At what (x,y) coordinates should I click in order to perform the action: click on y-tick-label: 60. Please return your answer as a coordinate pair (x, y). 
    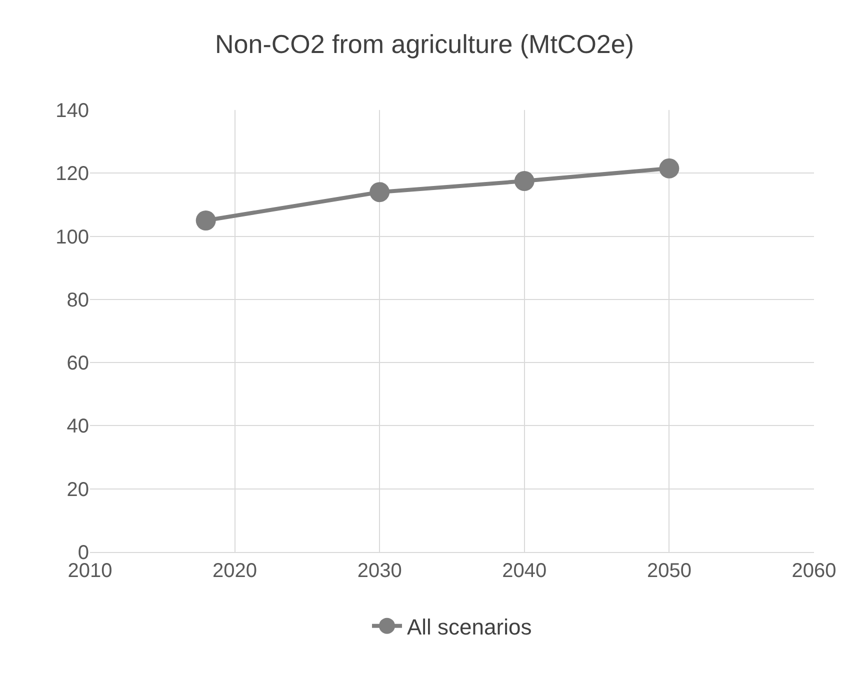
    Looking at the image, I should click on (77, 363).